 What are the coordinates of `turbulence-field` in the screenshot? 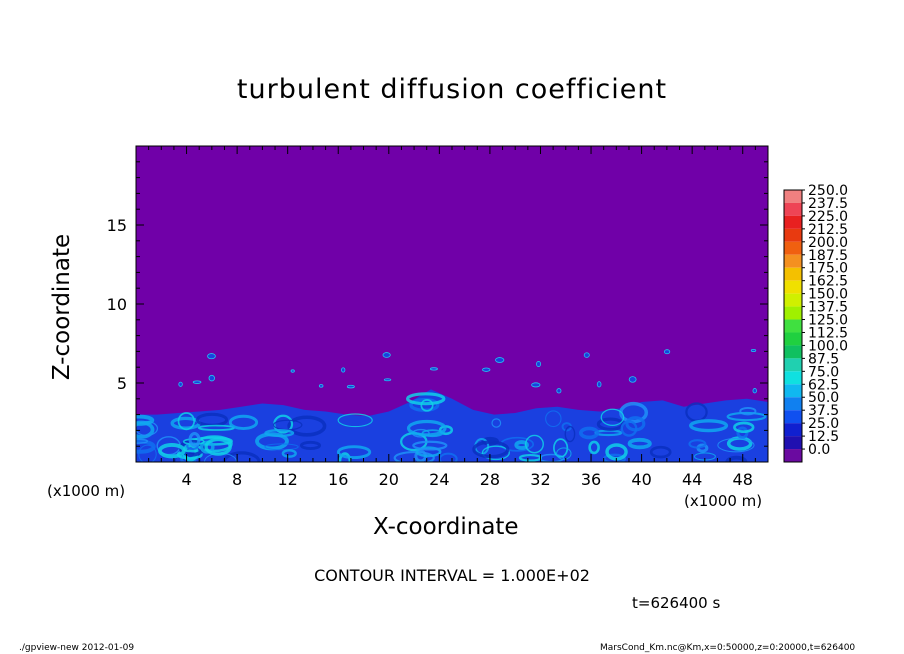 It's located at (452, 405).